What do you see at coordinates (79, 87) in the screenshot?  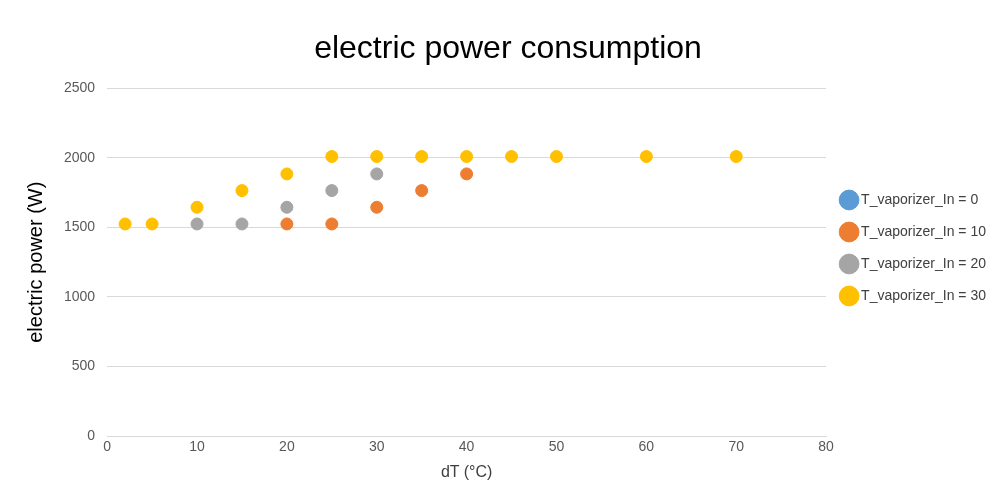 I see `y-tick-label: 2500` at bounding box center [79, 87].